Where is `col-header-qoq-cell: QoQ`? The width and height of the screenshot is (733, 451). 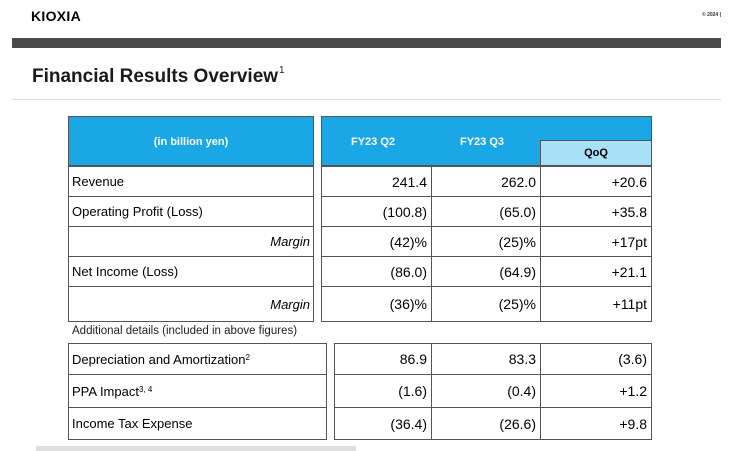
col-header-qoq-cell: QoQ is located at coordinates (596, 153).